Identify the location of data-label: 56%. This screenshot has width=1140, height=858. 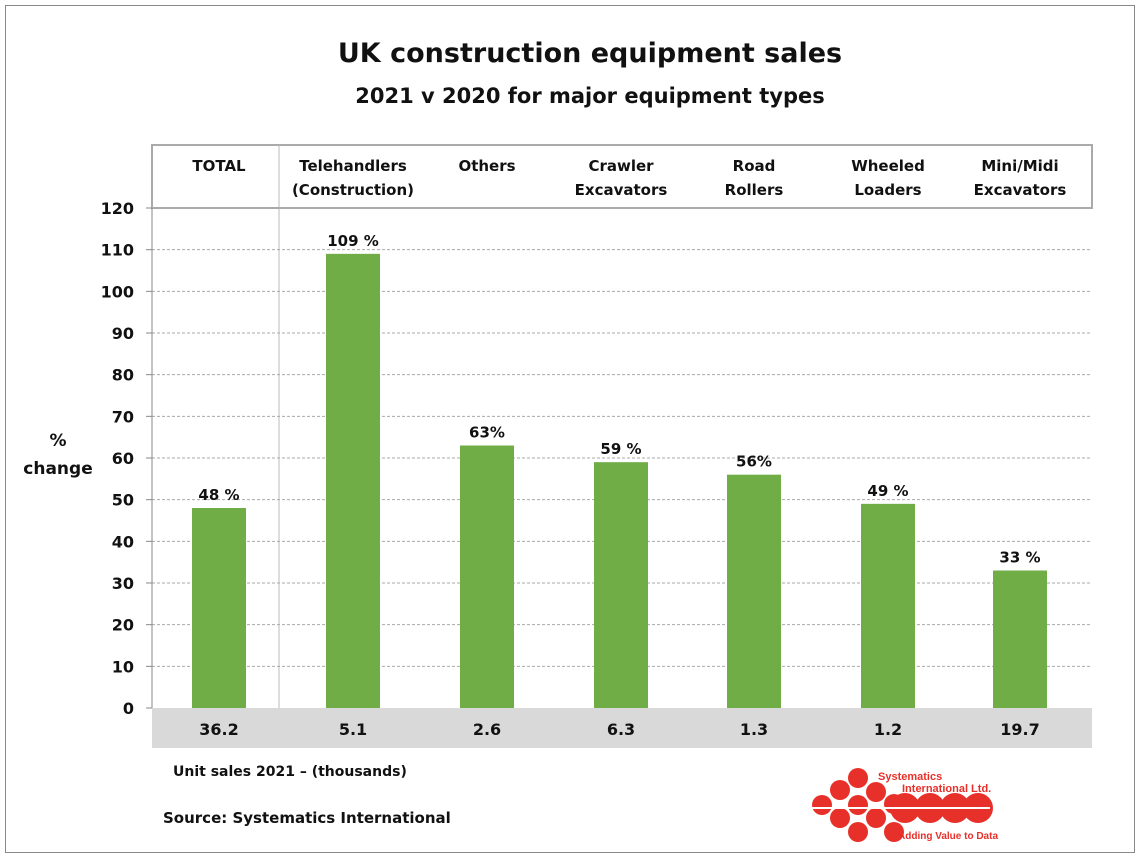
(754, 462).